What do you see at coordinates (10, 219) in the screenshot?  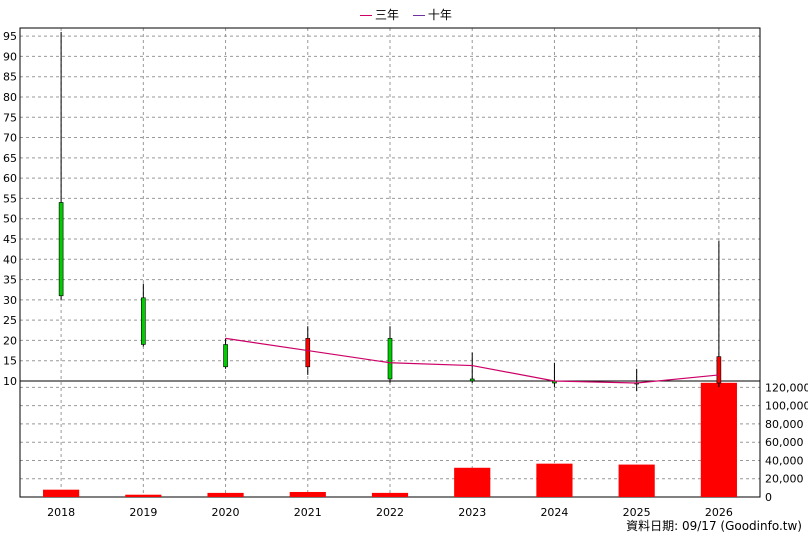 I see `price-tick-label: 50` at bounding box center [10, 219].